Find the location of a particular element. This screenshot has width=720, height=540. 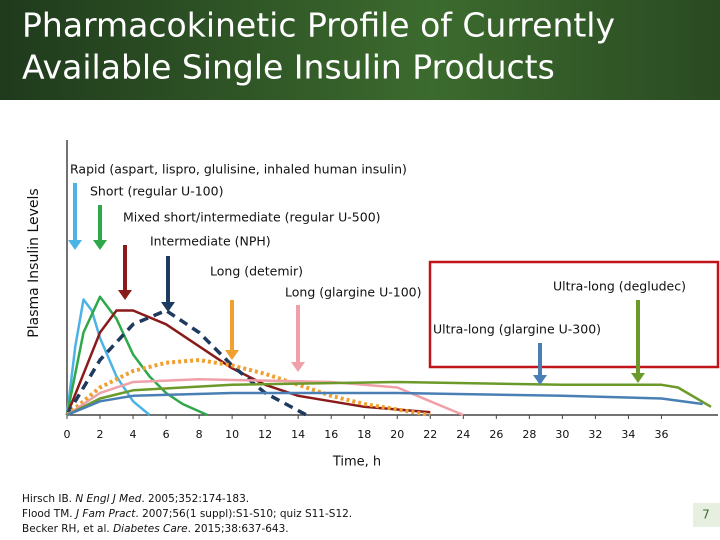

title-line: Available Single Insulin Products is located at coordinates (288, 67).